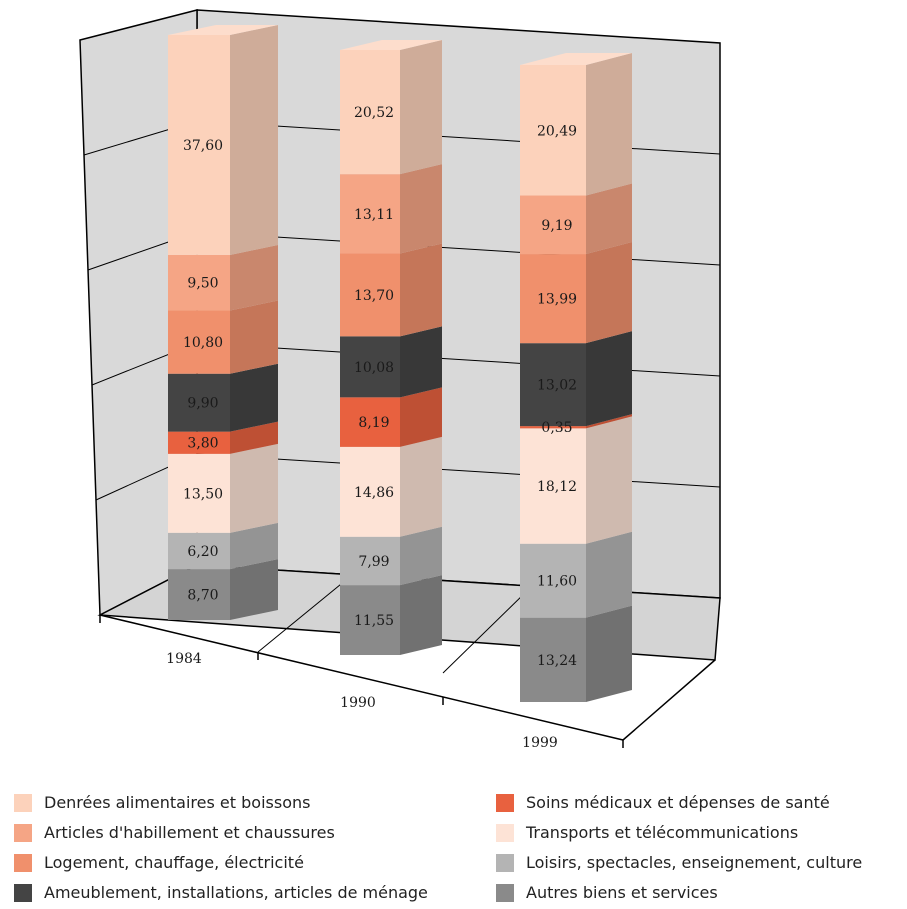 Image resolution: width=907 pixels, height=909 pixels. I want to click on value-label: 9,50, so click(202, 284).